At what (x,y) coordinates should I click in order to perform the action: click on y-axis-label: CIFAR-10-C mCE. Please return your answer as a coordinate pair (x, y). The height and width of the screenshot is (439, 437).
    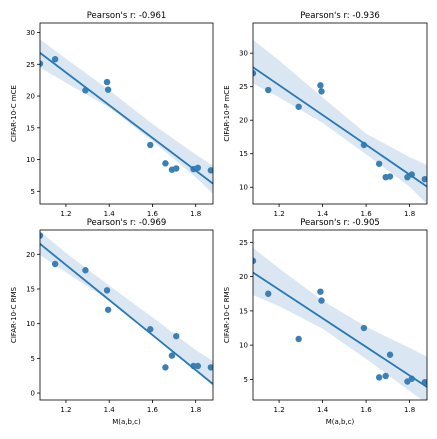
    Looking at the image, I should click on (14, 113).